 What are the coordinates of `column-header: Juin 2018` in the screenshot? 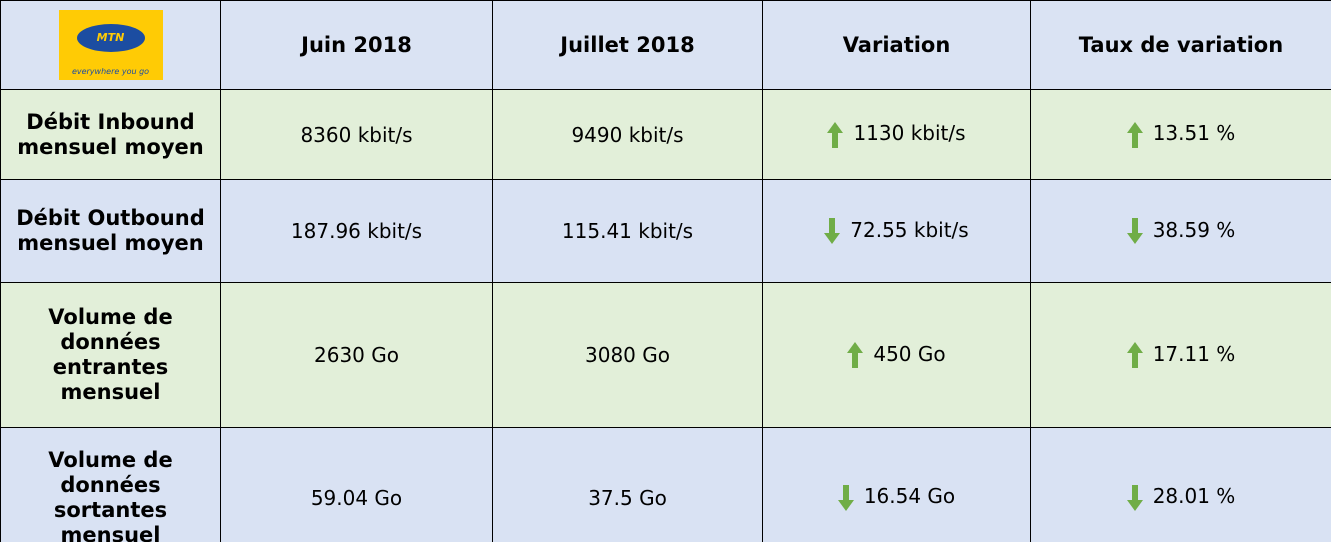 It's located at (356, 45).